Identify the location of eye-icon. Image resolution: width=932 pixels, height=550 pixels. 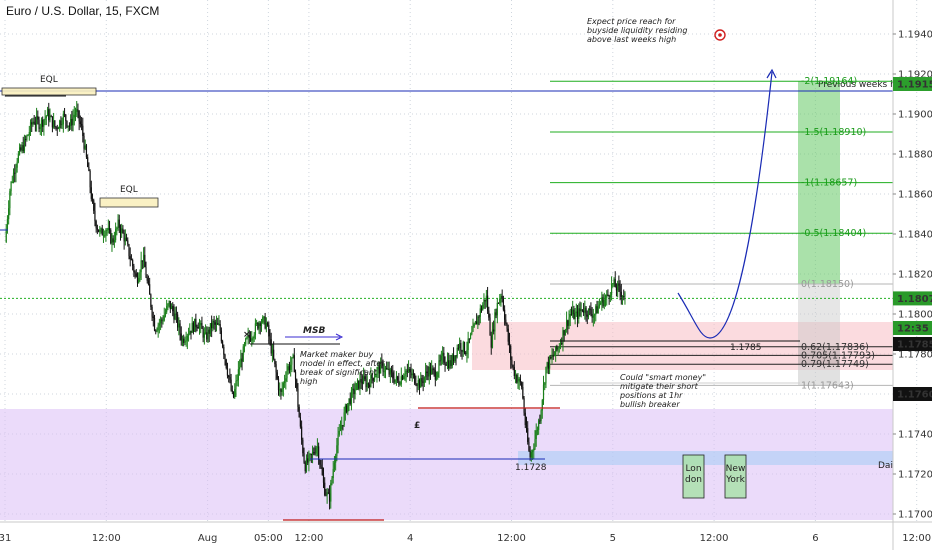
(720, 35).